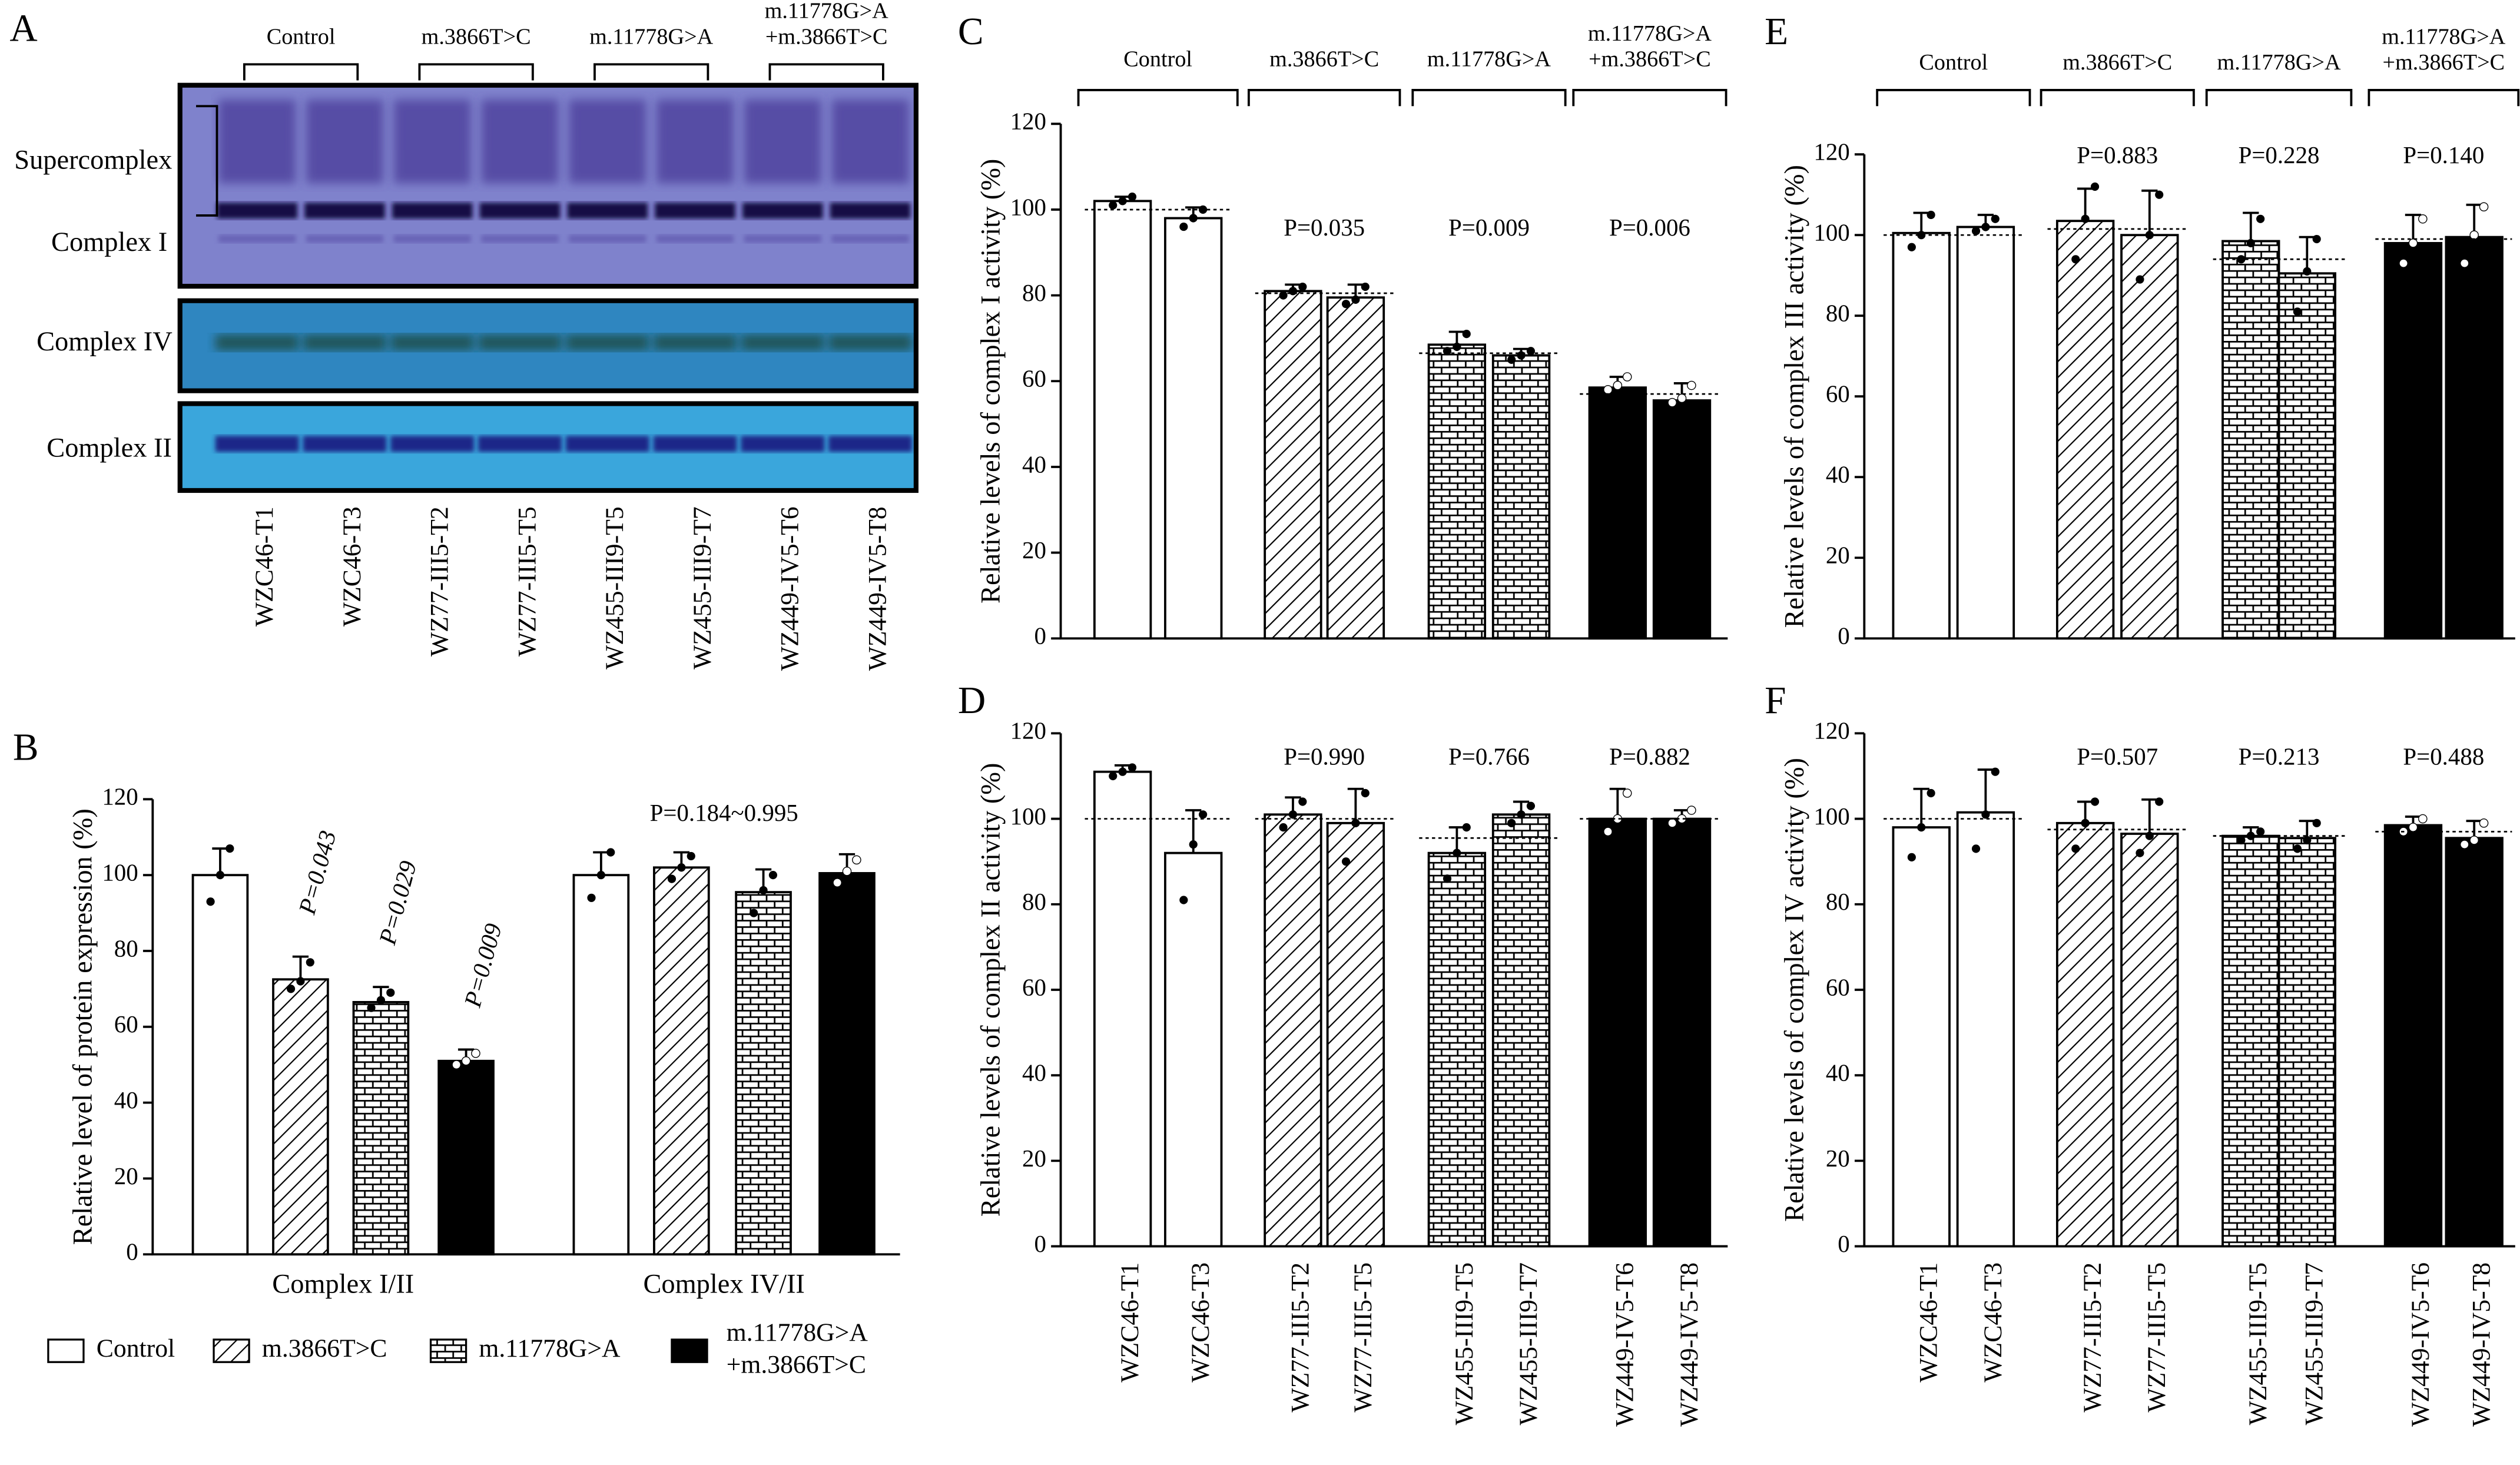 This screenshot has width=2520, height=1465. I want to click on x-tick-label: WZ449-IV5-T8, so click(2482, 1344).